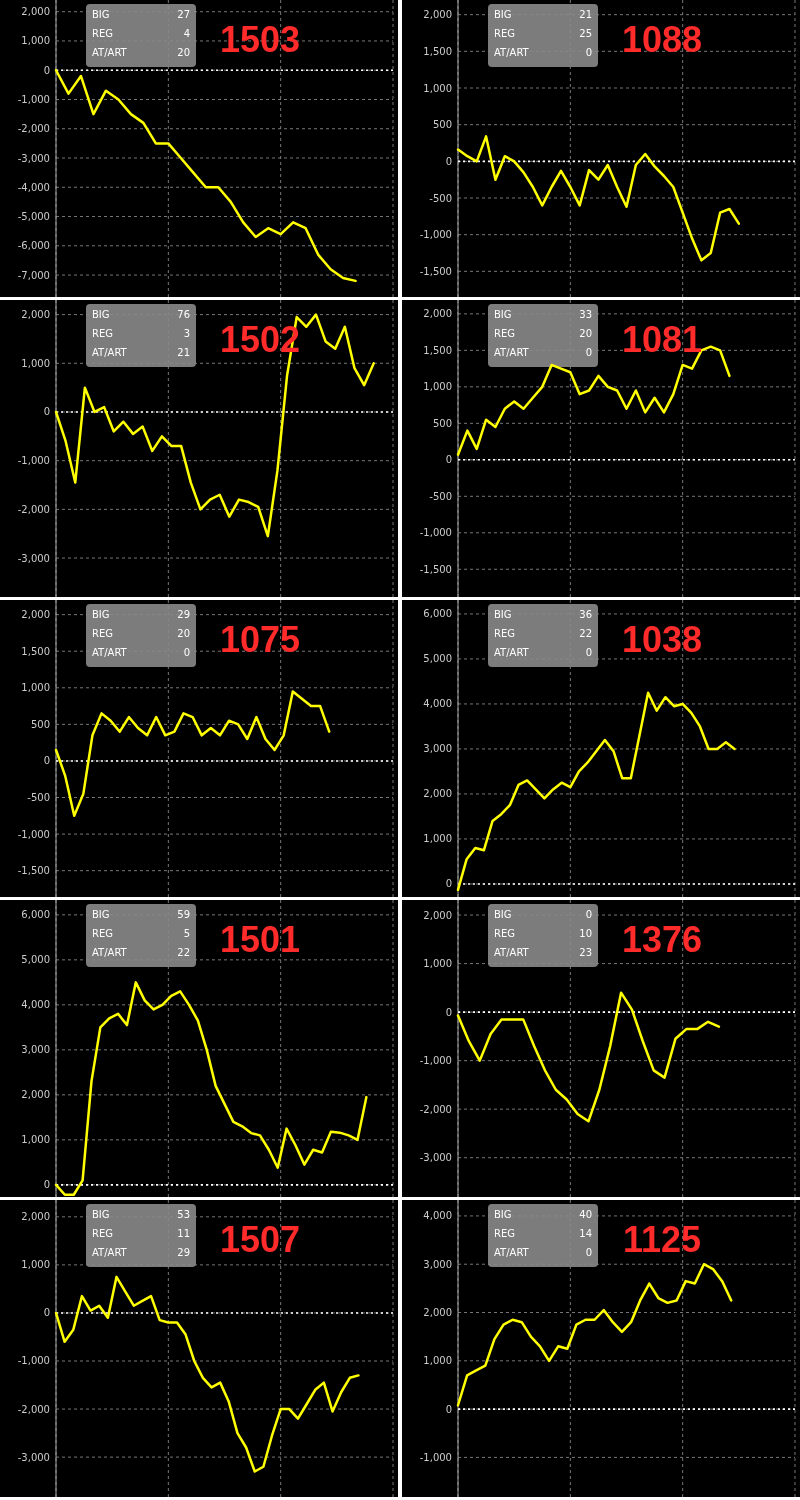 The image size is (800, 1500). What do you see at coordinates (183, 352) in the screenshot?
I see `annotation: 21` at bounding box center [183, 352].